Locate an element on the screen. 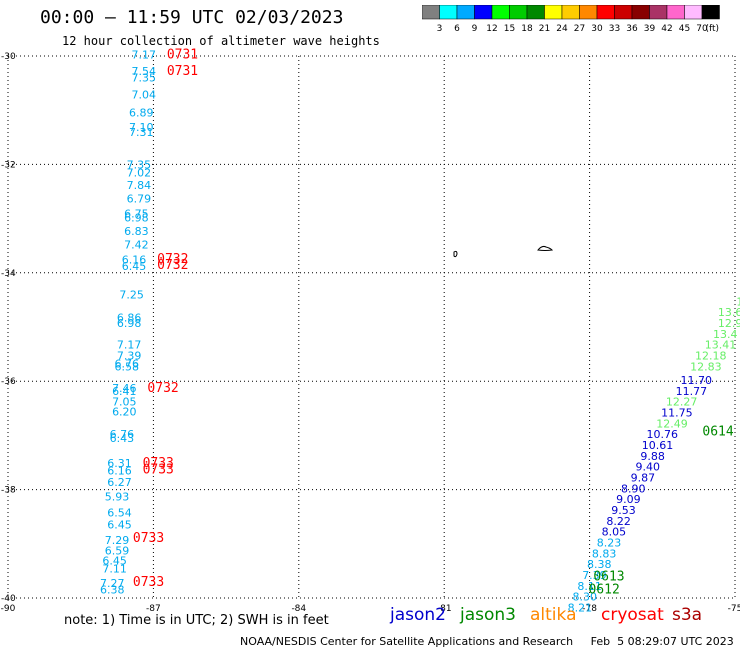 This screenshot has height=650, width=740. swh-value: 12.49 is located at coordinates (672, 423).